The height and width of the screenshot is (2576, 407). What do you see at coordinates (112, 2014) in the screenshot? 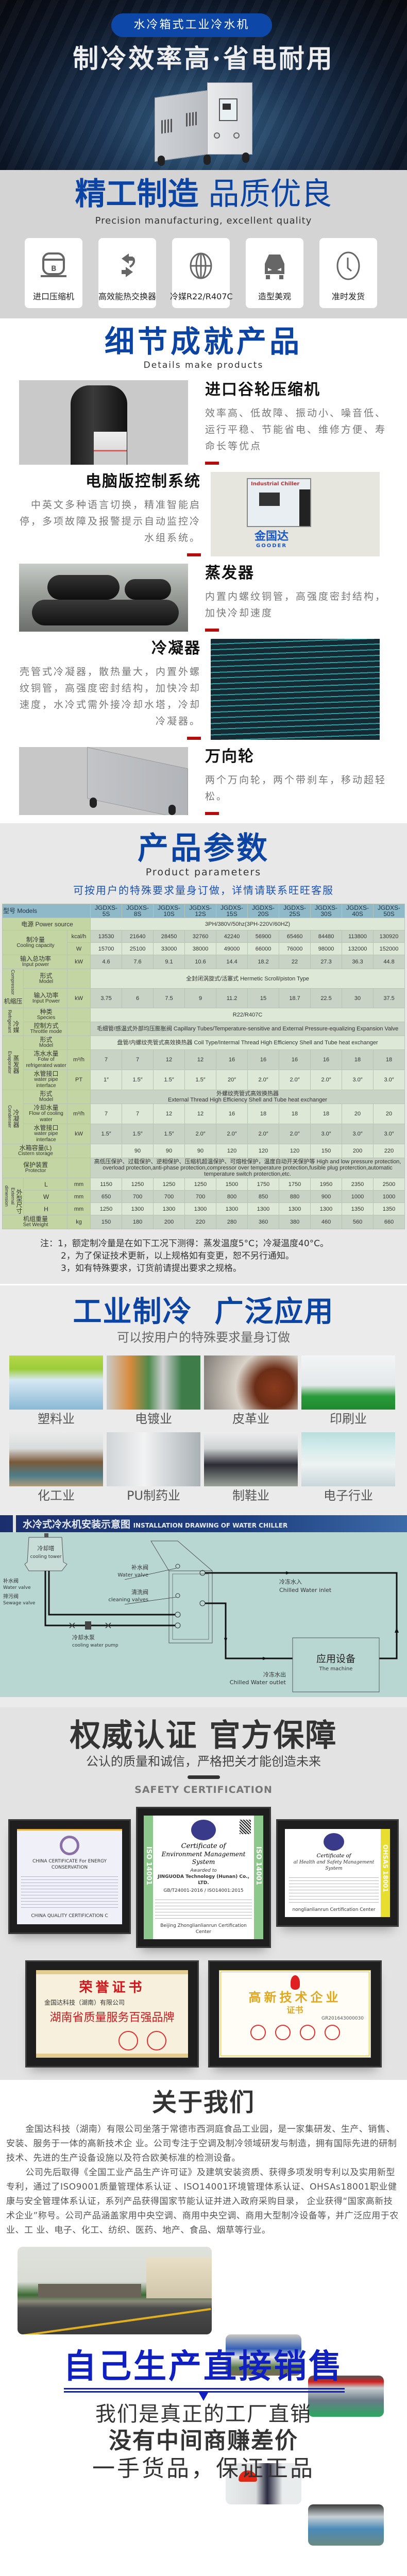
I see `certificate-paper: 荣誉证书 金国达科技（湖南）有限公司 湖南省质量服务百强品牌` at bounding box center [112, 2014].